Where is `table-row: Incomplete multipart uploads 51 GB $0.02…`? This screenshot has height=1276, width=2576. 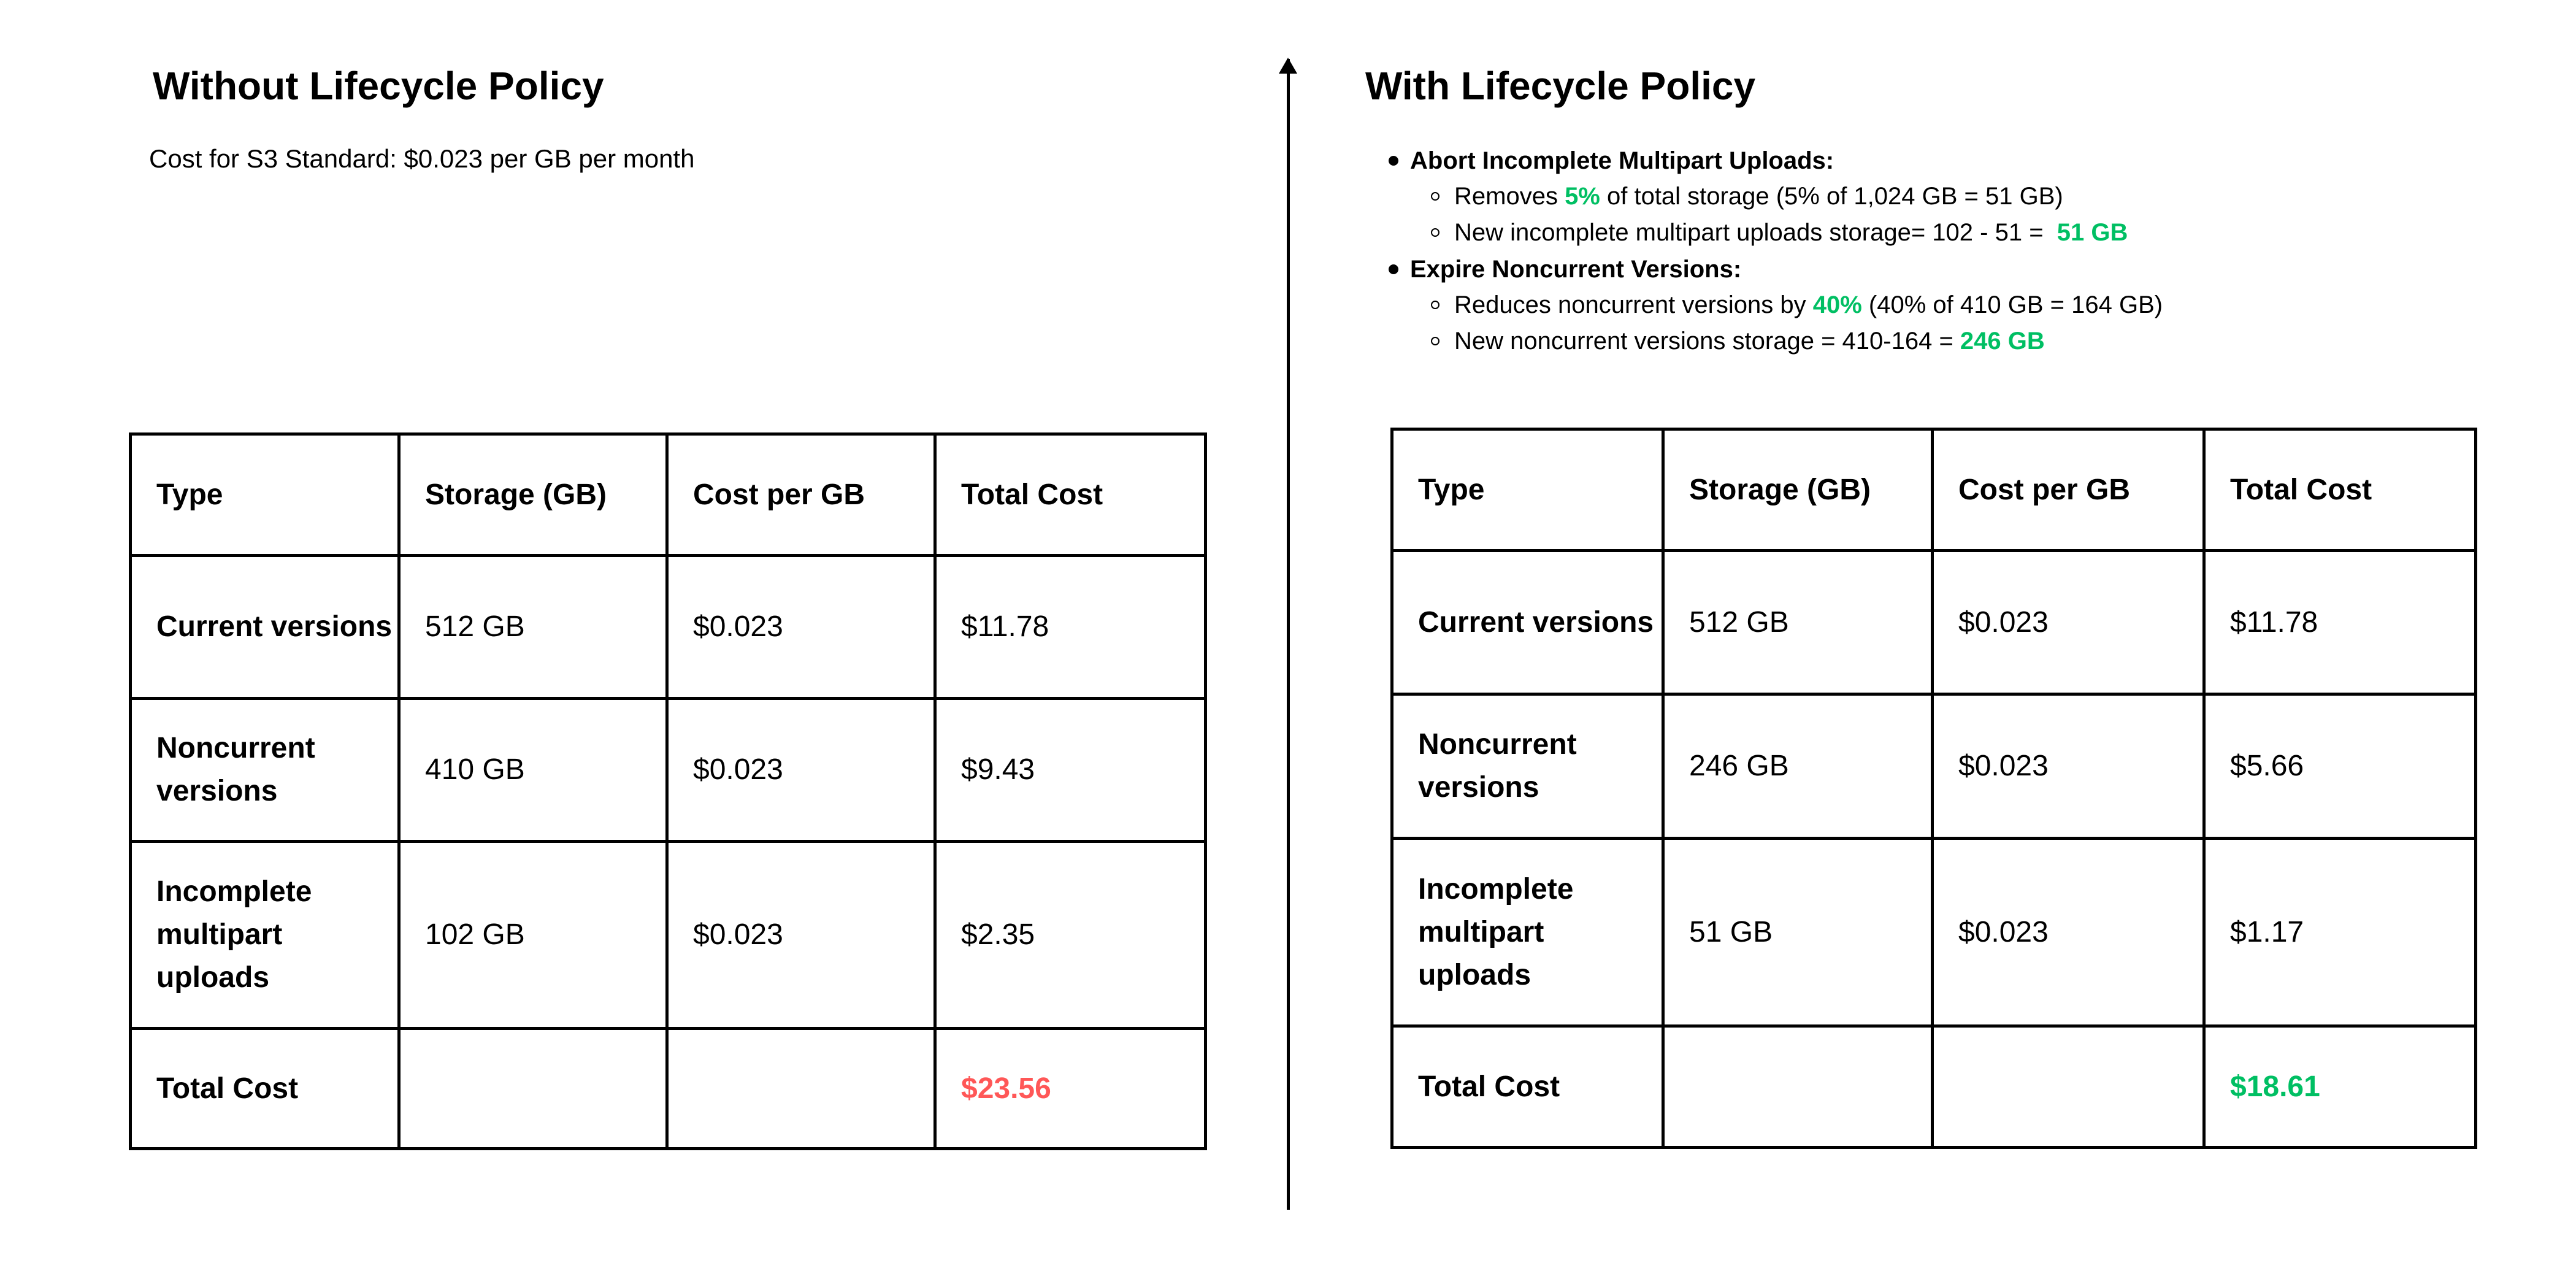
table-row: Incomplete multipart uploads 51 GB $0.02… is located at coordinates (1933, 933).